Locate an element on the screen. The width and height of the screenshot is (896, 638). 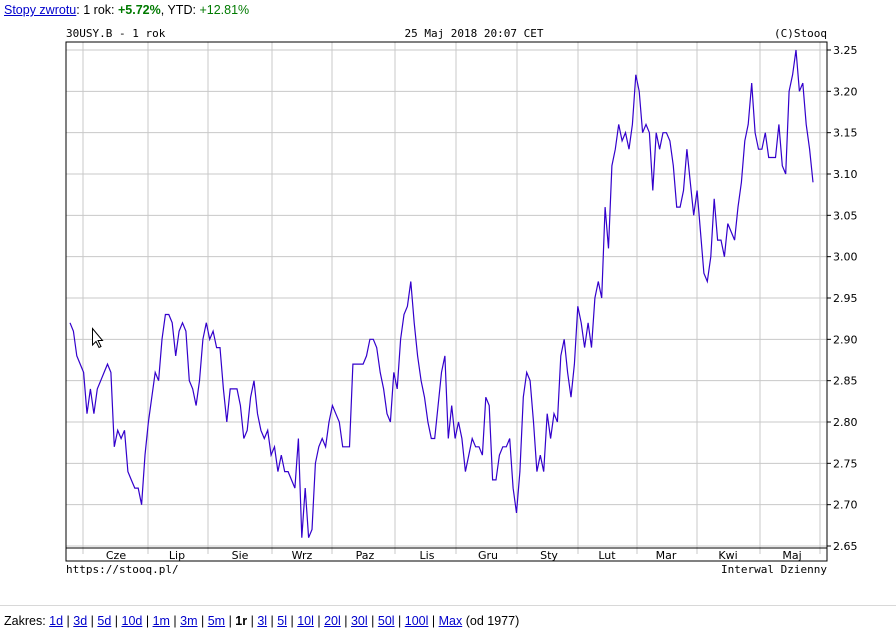
chart-source-url: https://stooq.pl/ is located at coordinates (122, 569).